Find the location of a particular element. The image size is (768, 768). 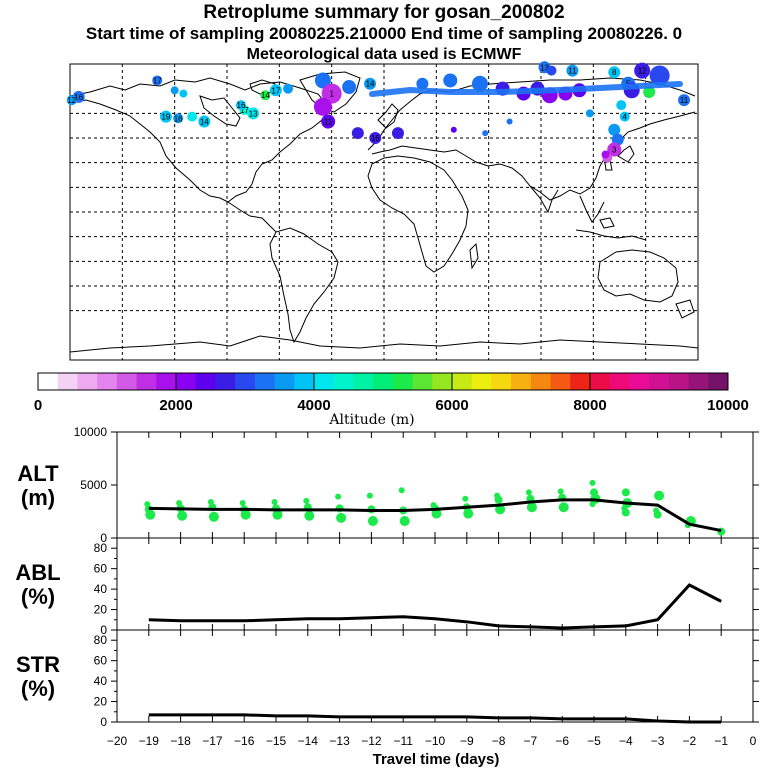

colorbar-tick-label: 6000 is located at coordinates (451, 405).